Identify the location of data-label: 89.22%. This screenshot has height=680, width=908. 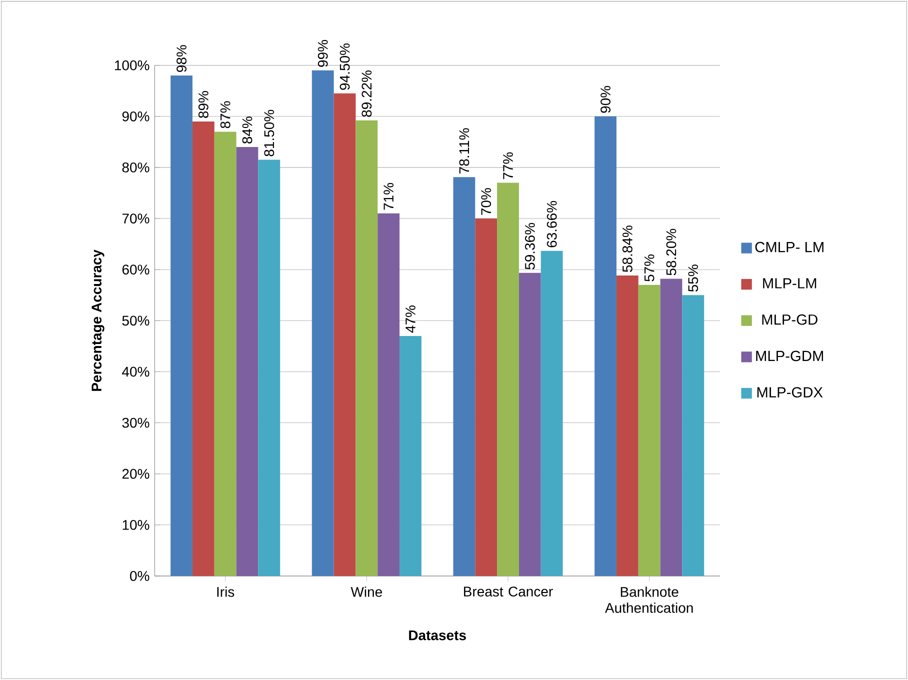
(367, 93).